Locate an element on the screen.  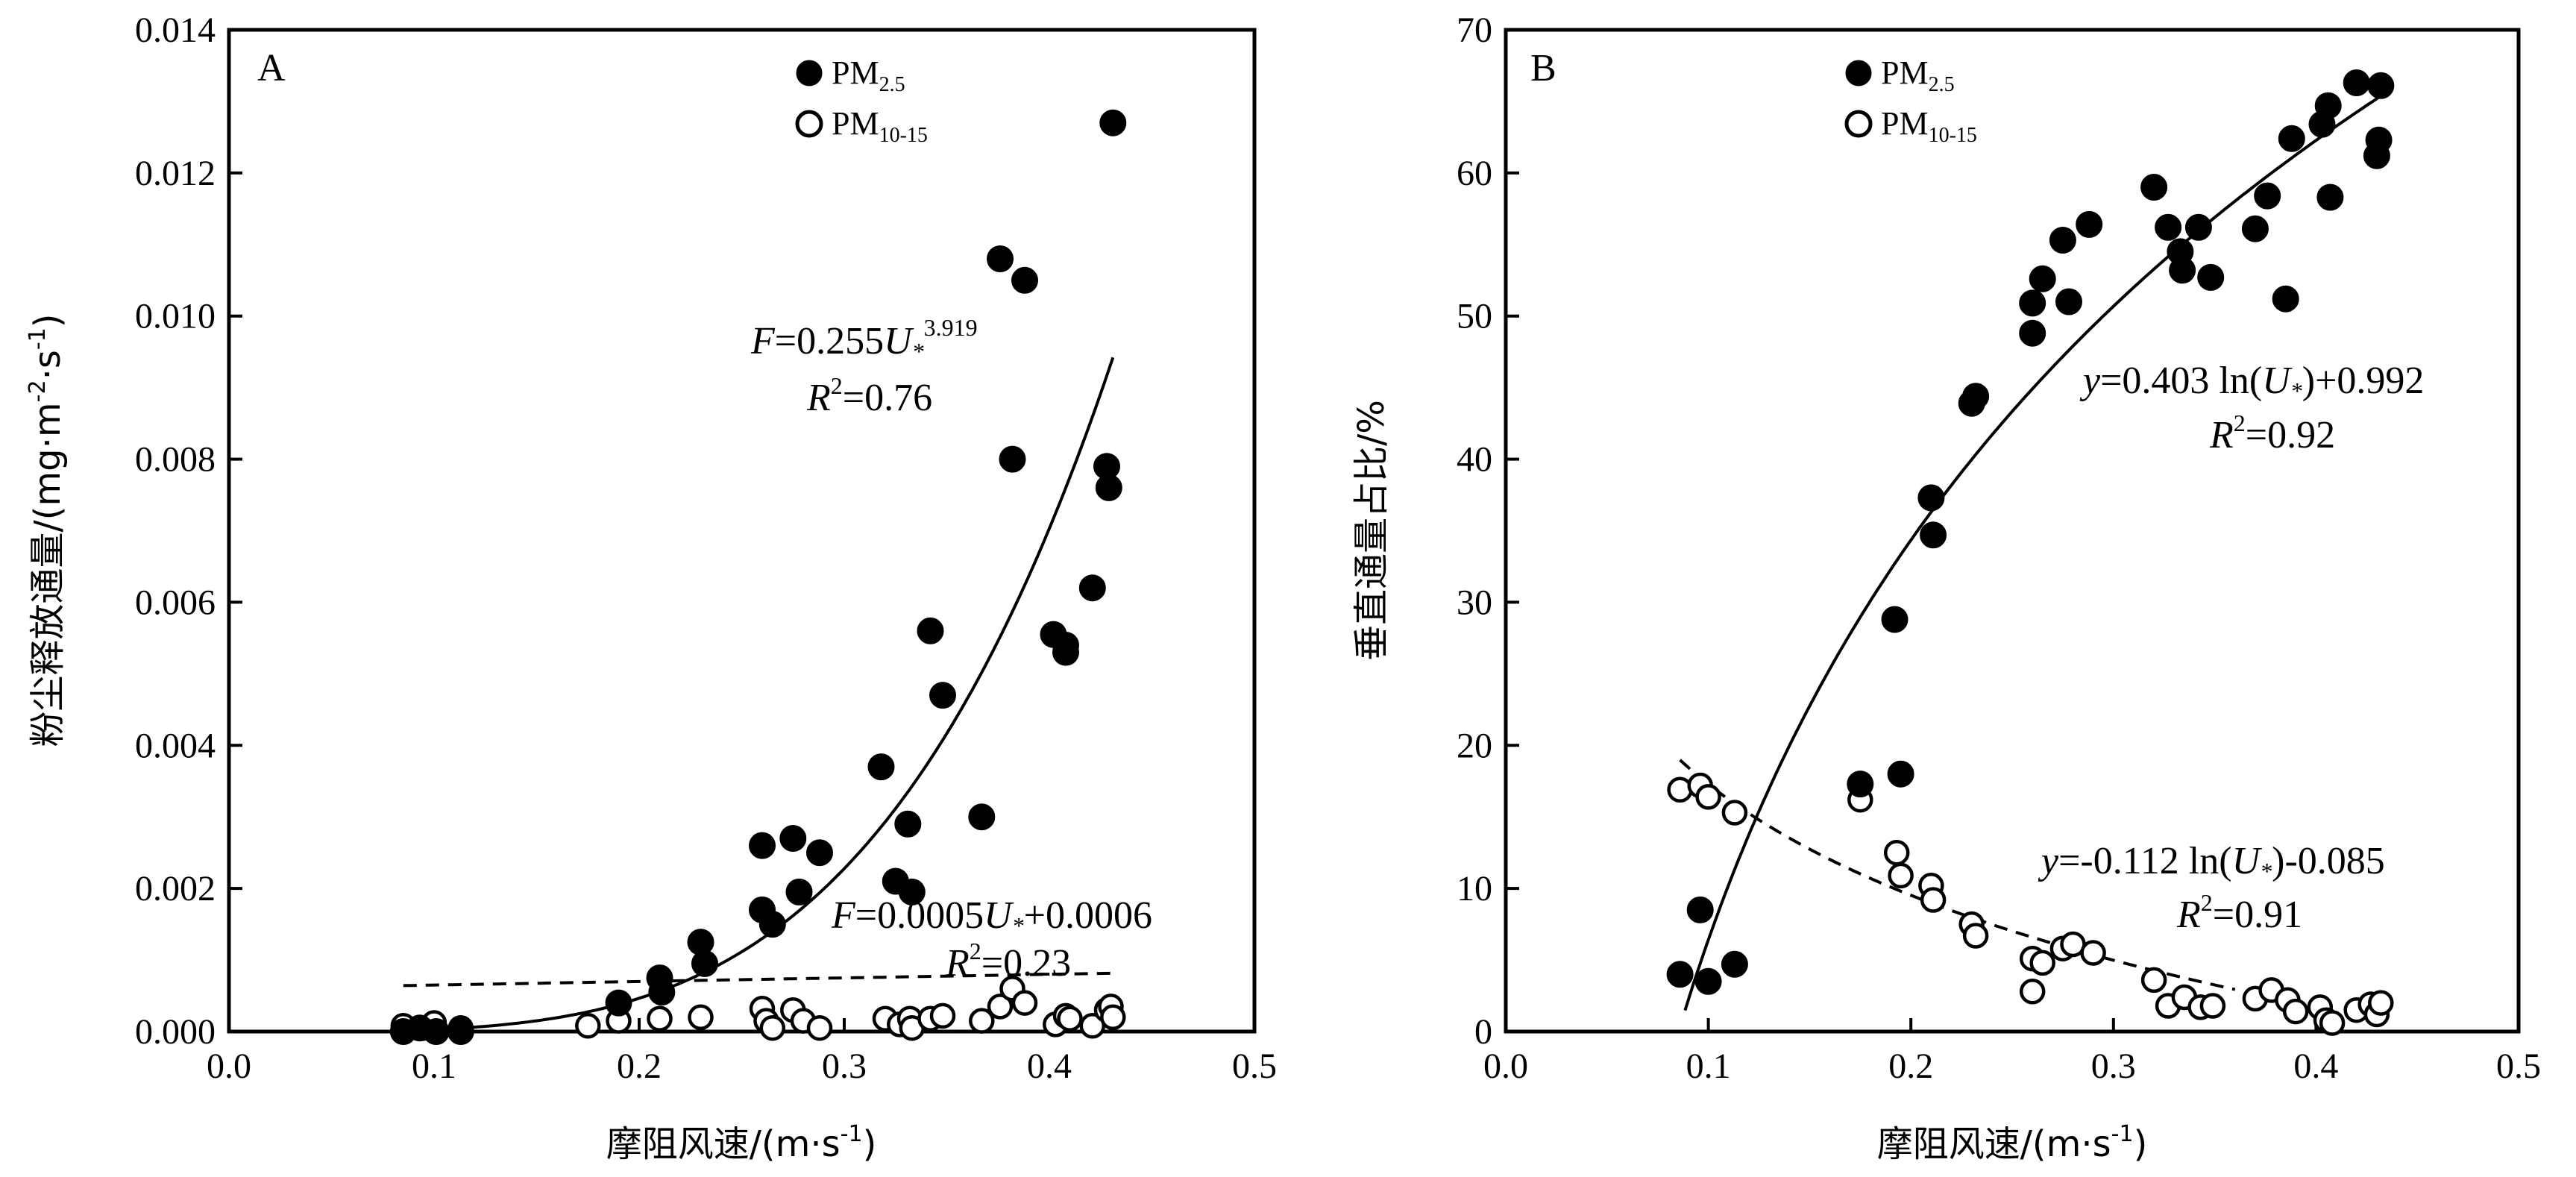
y-tick-label: 20 is located at coordinates (1475, 745).